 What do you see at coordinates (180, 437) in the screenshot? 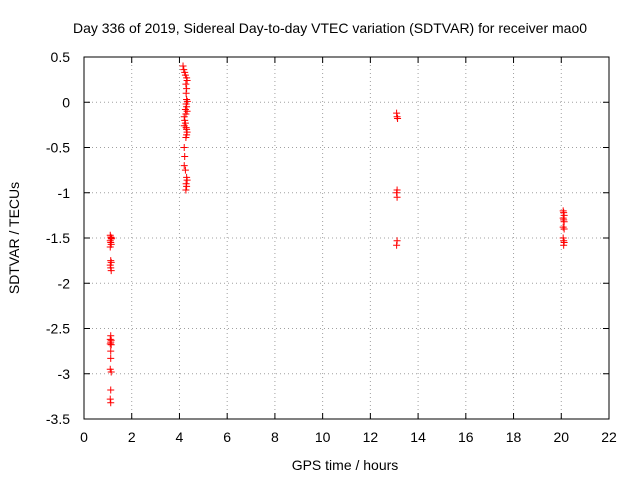
I see `x-tick-label: 4` at bounding box center [180, 437].